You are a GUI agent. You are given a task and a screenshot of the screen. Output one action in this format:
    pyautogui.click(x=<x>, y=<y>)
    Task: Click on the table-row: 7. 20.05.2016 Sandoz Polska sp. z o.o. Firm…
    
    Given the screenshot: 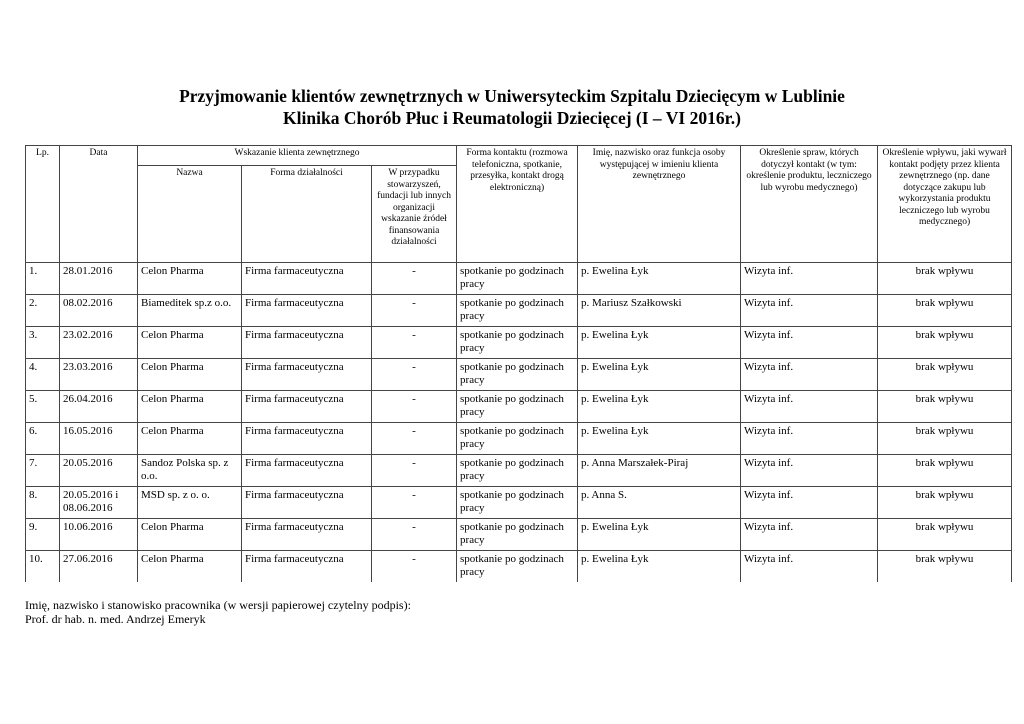 What is the action you would take?
    pyautogui.click(x=519, y=470)
    